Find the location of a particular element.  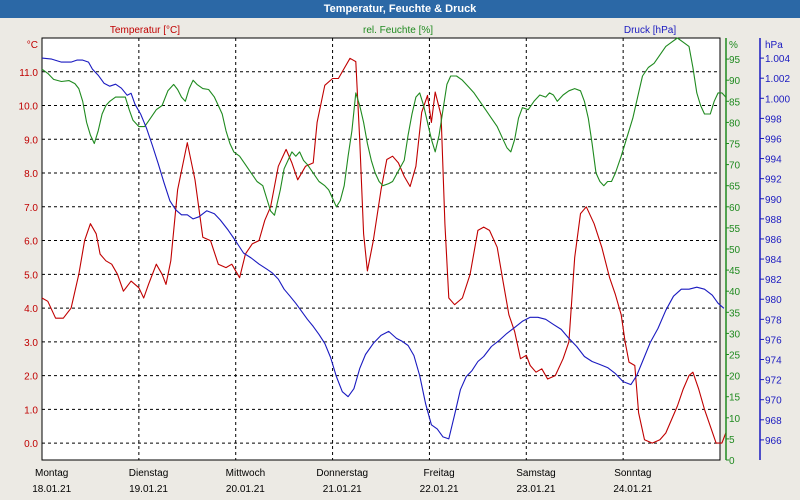

humidity-tick-label: 55 is located at coordinates (735, 229).